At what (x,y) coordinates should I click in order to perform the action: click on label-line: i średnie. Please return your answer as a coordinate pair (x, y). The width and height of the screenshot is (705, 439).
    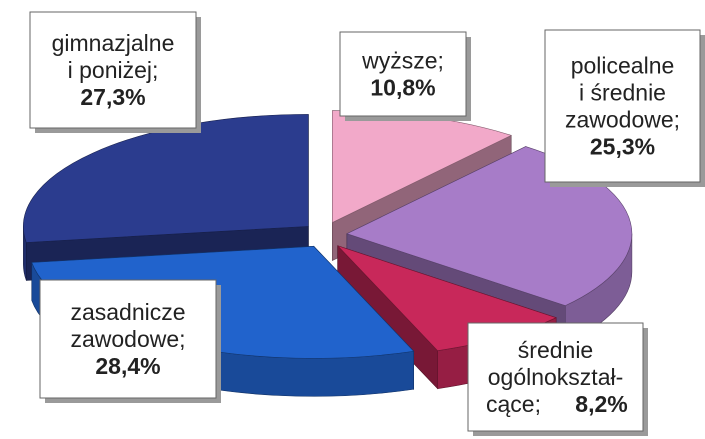
    Looking at the image, I should click on (622, 93).